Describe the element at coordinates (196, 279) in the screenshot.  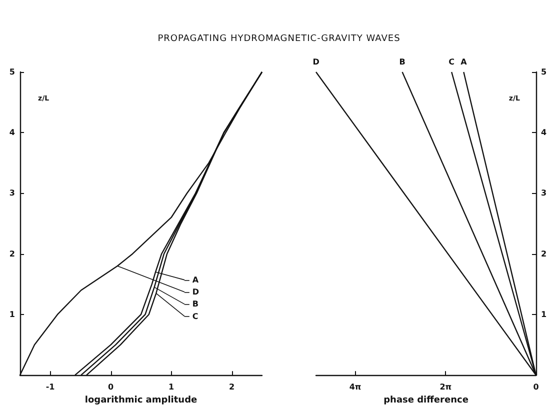
I see `legend-label: A` at that location.